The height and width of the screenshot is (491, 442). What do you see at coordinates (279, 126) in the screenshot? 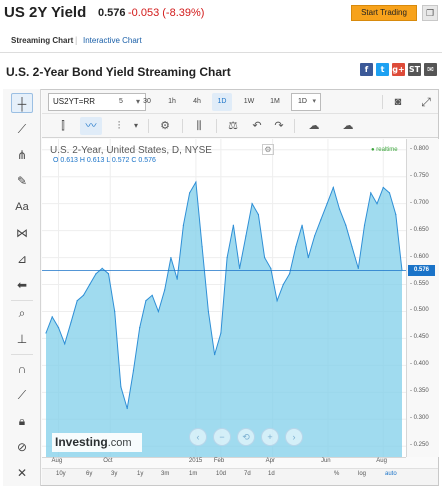
I see `redo-icon: ↷` at bounding box center [279, 126].